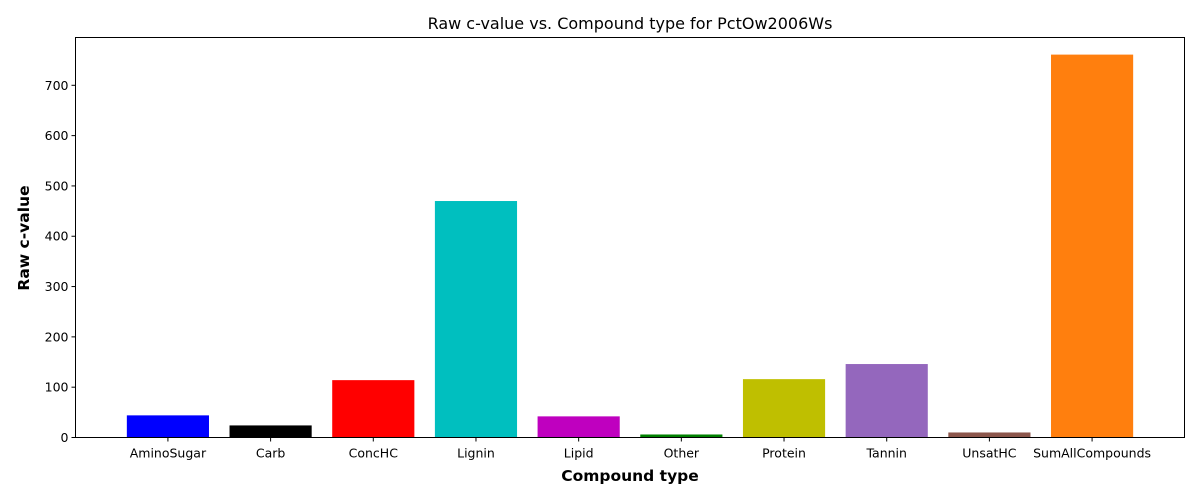 This screenshot has width=1200, height=500. I want to click on bar-conchc, so click(373, 409).